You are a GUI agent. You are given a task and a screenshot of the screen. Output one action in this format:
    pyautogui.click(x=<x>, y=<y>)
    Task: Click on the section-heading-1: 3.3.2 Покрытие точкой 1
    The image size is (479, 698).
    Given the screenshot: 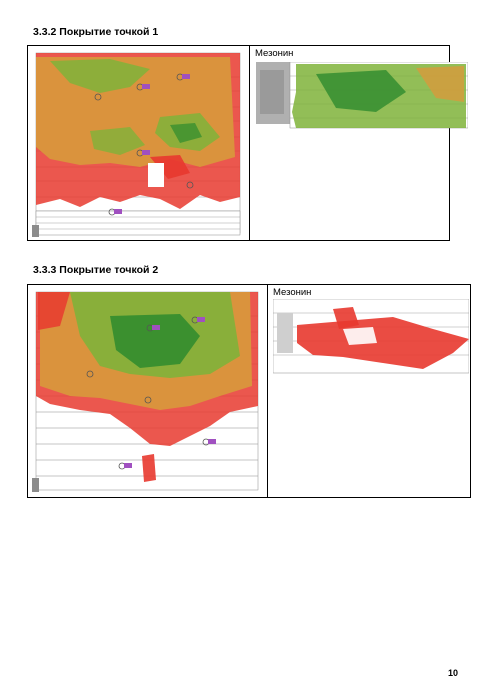 What is the action you would take?
    pyautogui.click(x=96, y=32)
    